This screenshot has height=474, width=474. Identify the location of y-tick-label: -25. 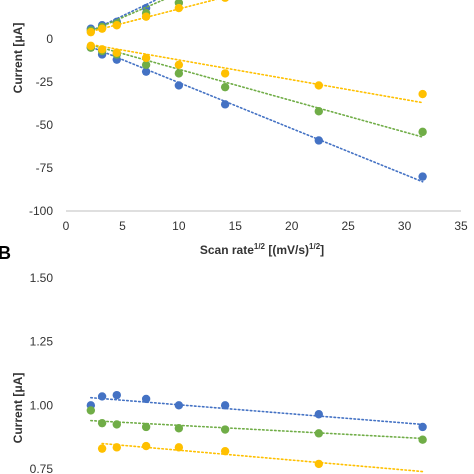
(45, 82).